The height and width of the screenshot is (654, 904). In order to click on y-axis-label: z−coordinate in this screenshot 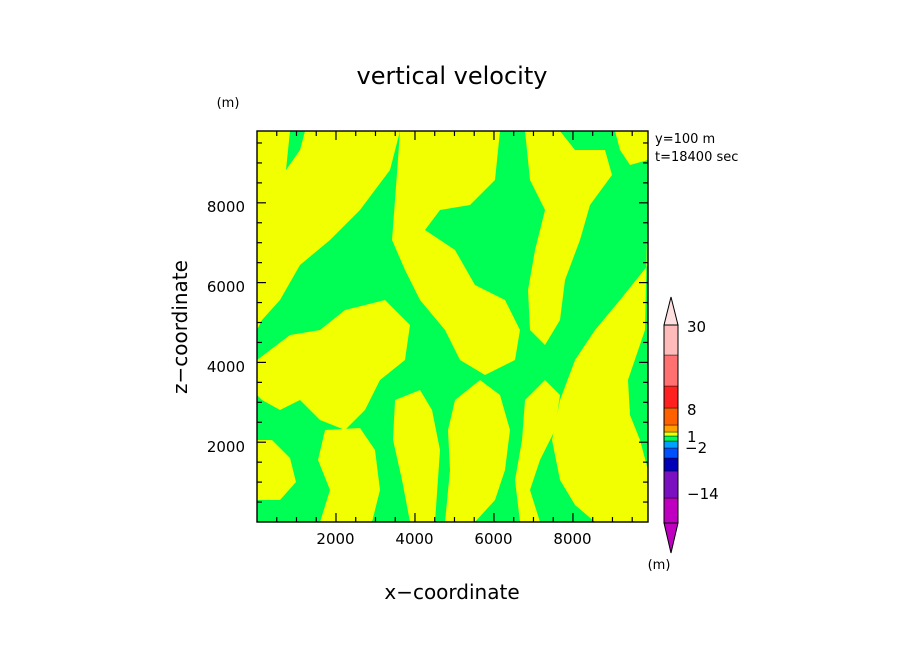, I will do `click(180, 327)`.